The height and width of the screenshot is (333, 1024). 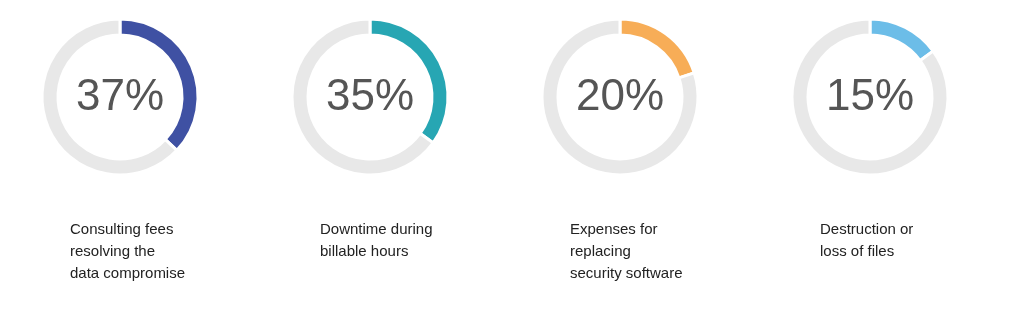 What do you see at coordinates (867, 239) in the screenshot?
I see `text: Destruction or loss of files` at bounding box center [867, 239].